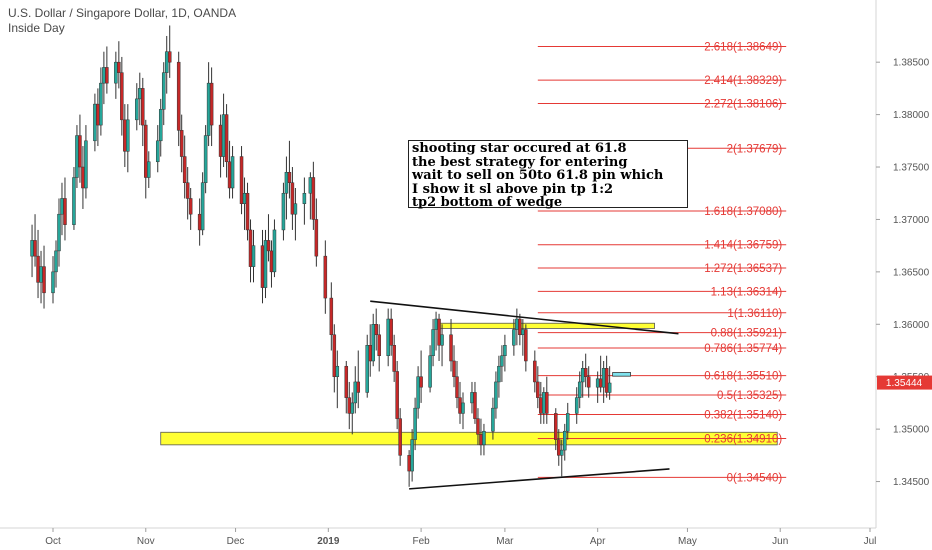  What do you see at coordinates (146, 541) in the screenshot?
I see `x-tick-label: Nov` at bounding box center [146, 541].